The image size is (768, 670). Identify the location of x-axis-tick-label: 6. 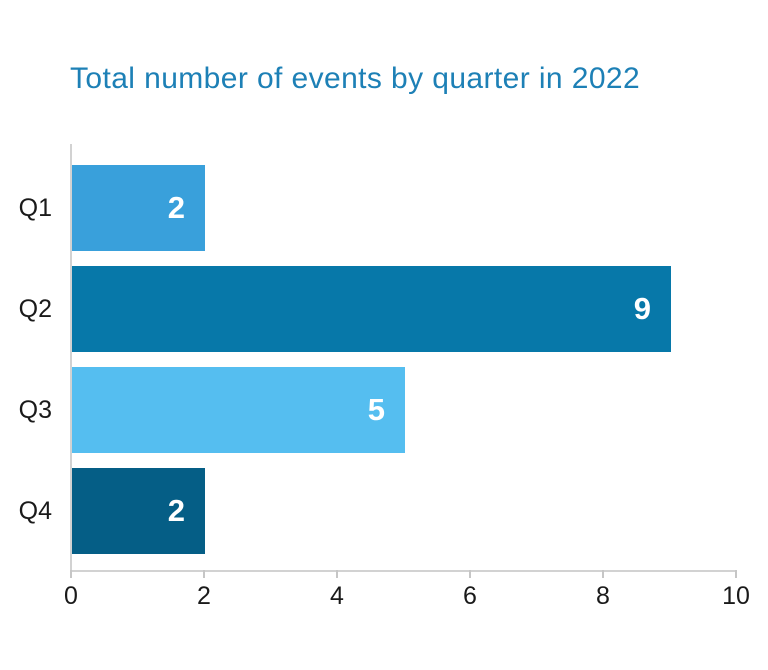
(470, 596).